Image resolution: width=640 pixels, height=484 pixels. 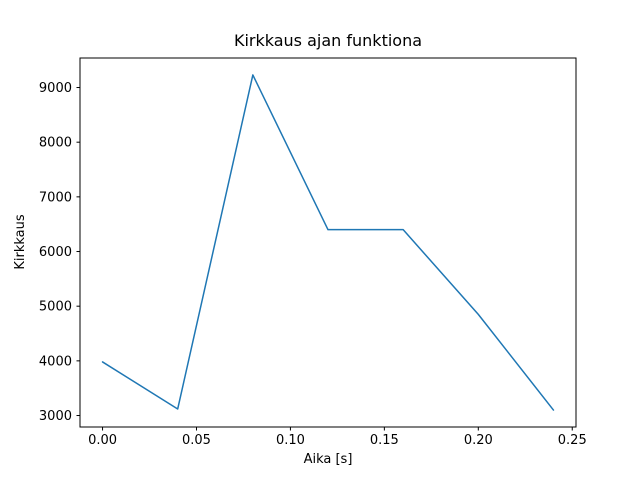 I want to click on x-tick-label: 0.25, so click(x=572, y=440).